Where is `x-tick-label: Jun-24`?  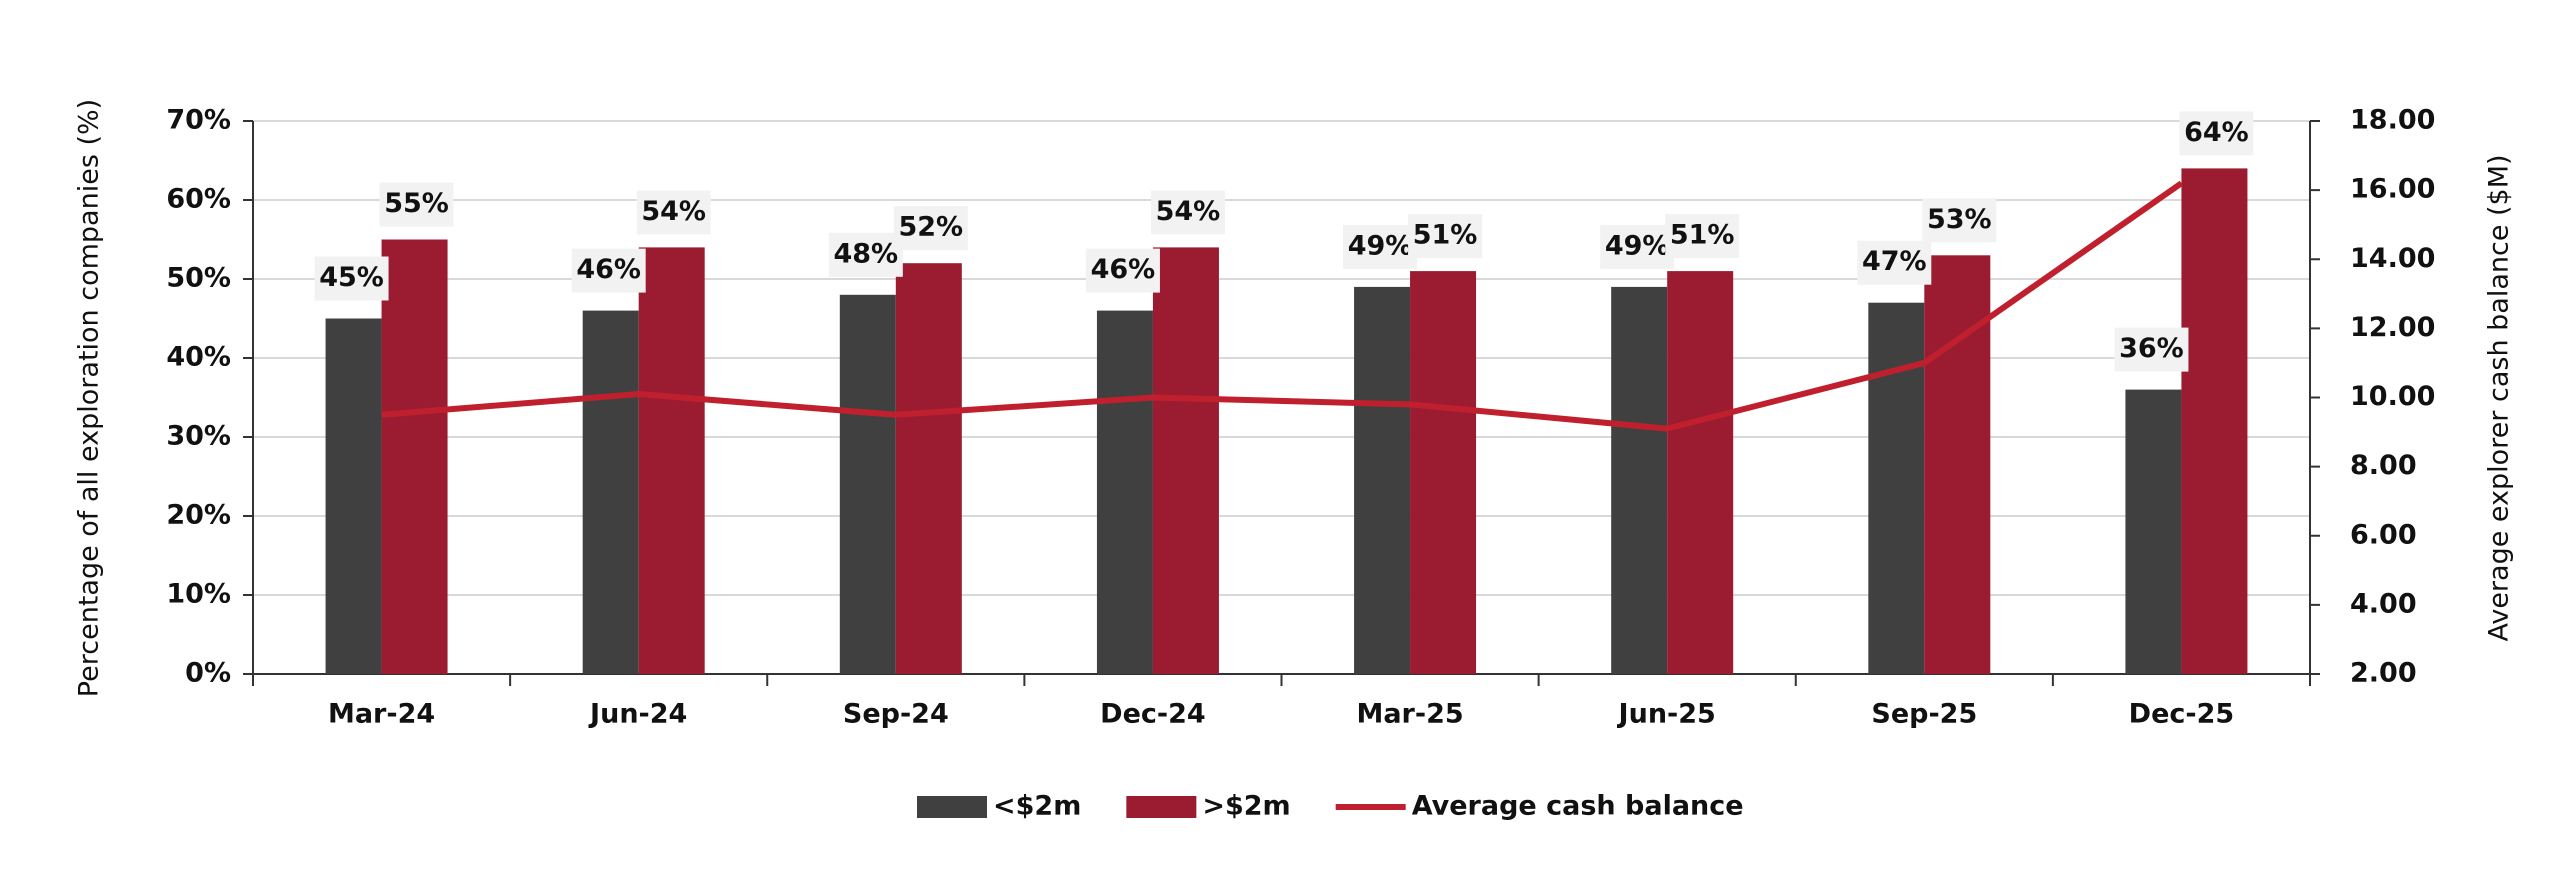
x-tick-label: Jun-24 is located at coordinates (637, 714).